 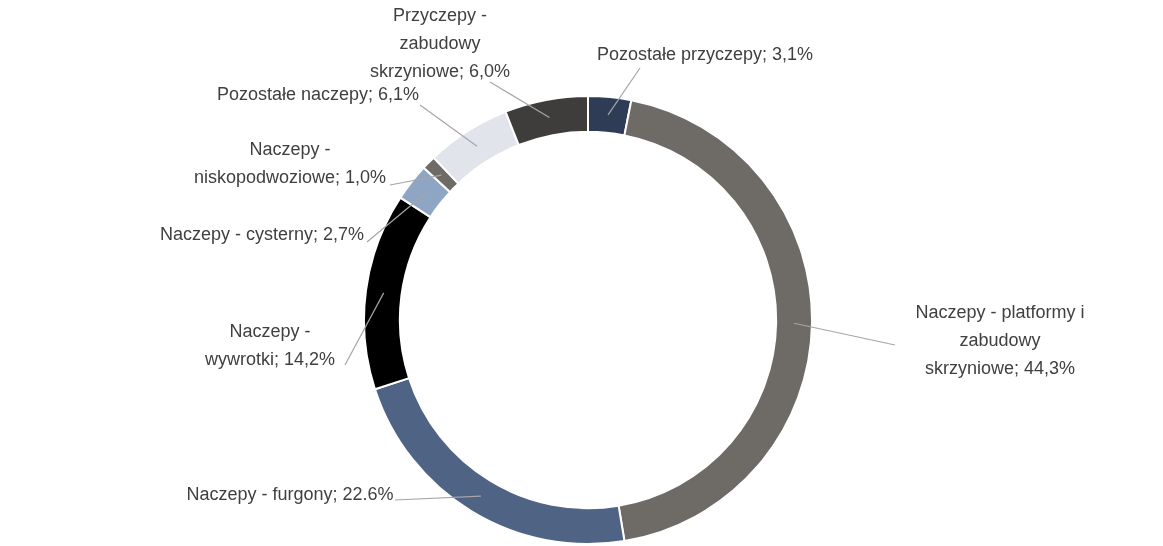 I want to click on slice-label: Pozostałe naczepy; 6,1%, so click(x=318, y=93).